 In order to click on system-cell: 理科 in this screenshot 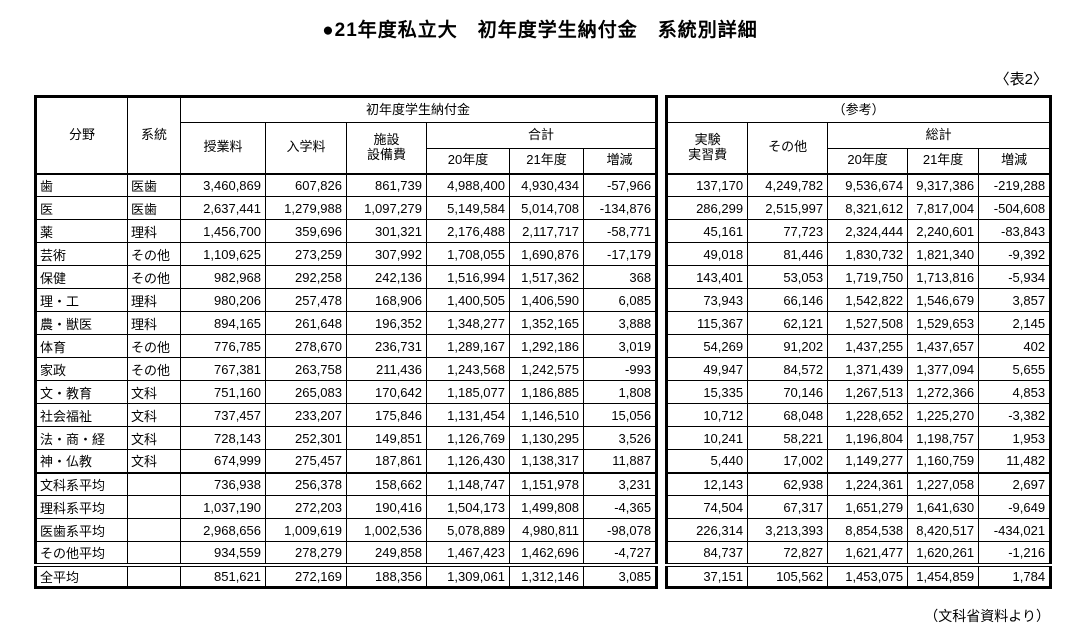, I will do `click(154, 323)`.